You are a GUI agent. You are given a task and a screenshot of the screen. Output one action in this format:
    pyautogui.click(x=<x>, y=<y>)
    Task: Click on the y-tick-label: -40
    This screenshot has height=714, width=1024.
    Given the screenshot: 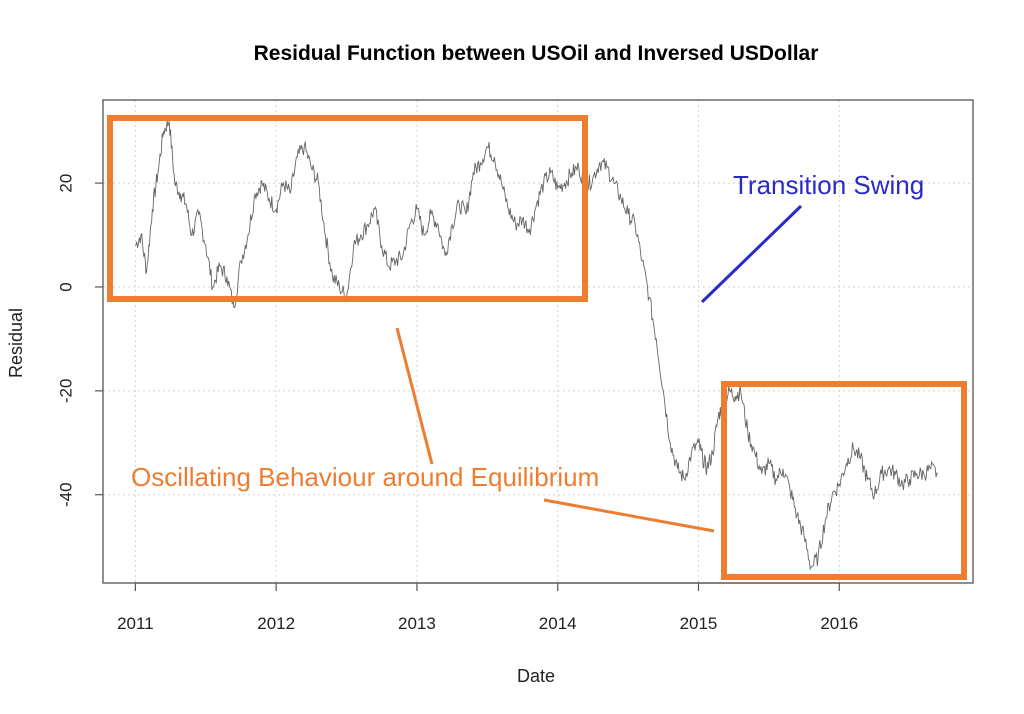 What is the action you would take?
    pyautogui.click(x=65, y=494)
    